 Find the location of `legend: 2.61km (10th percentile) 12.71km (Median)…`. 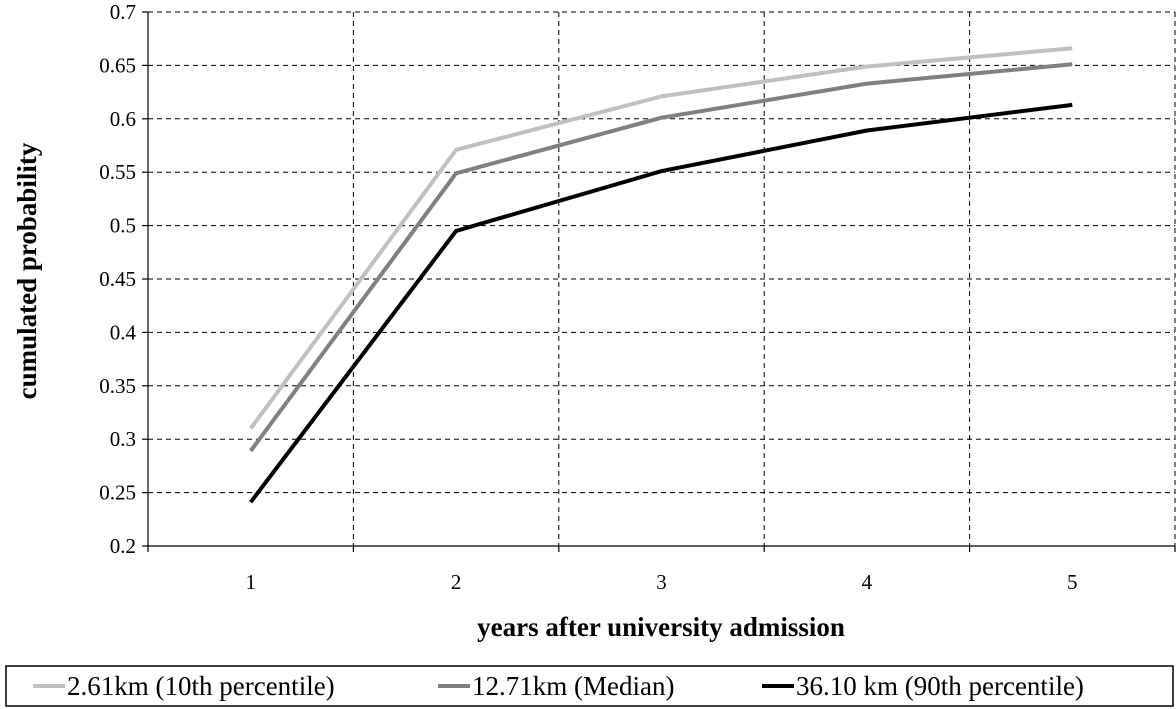

legend: 2.61km (10th percentile) 12.71km (Median)… is located at coordinates (589, 686).